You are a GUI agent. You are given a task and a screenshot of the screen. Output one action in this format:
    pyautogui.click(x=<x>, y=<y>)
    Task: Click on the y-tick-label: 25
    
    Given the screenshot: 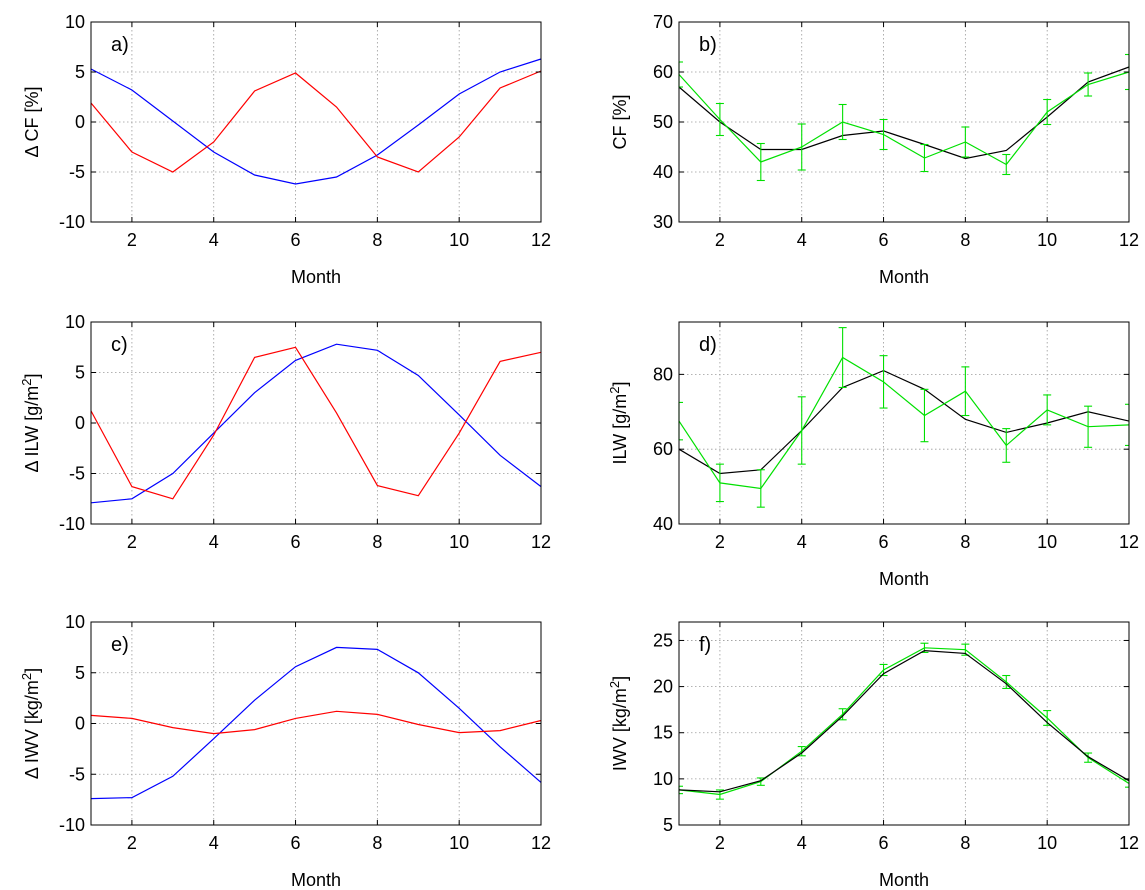 What is the action you would take?
    pyautogui.click(x=663, y=640)
    